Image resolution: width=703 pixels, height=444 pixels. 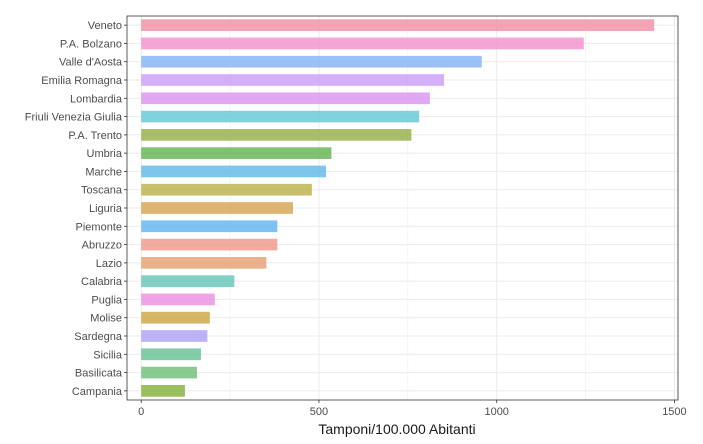 I want to click on y-tick-label: Campania, so click(x=97, y=392).